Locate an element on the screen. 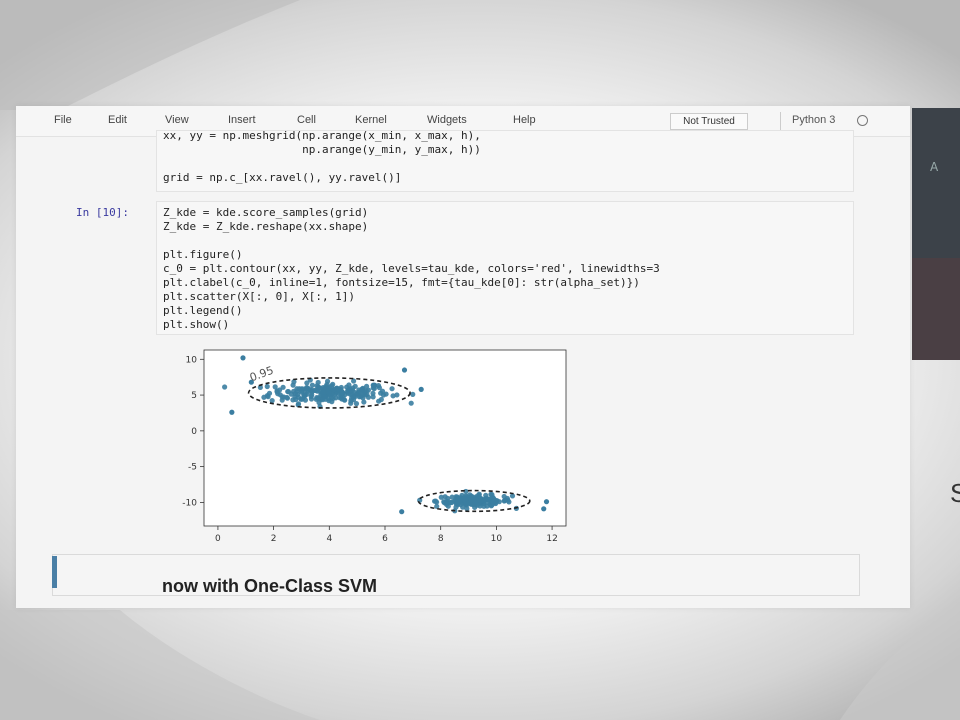  menu-view: View is located at coordinates (177, 120).